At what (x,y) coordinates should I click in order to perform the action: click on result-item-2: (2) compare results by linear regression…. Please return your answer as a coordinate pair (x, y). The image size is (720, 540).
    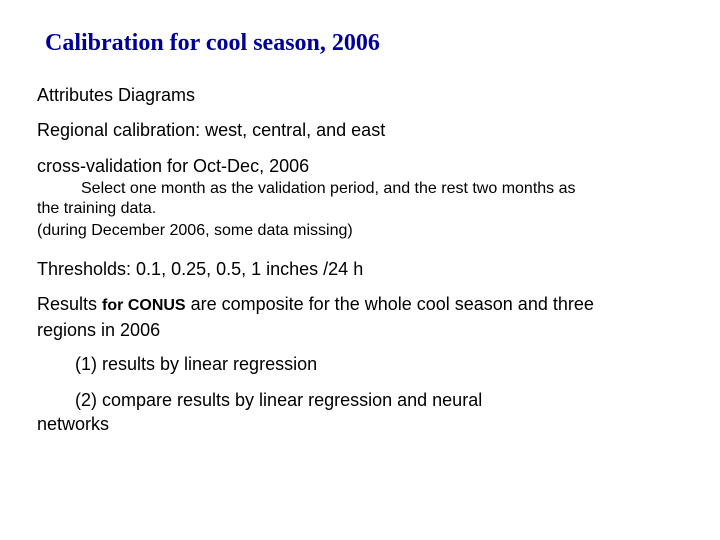
    Looking at the image, I should click on (260, 412).